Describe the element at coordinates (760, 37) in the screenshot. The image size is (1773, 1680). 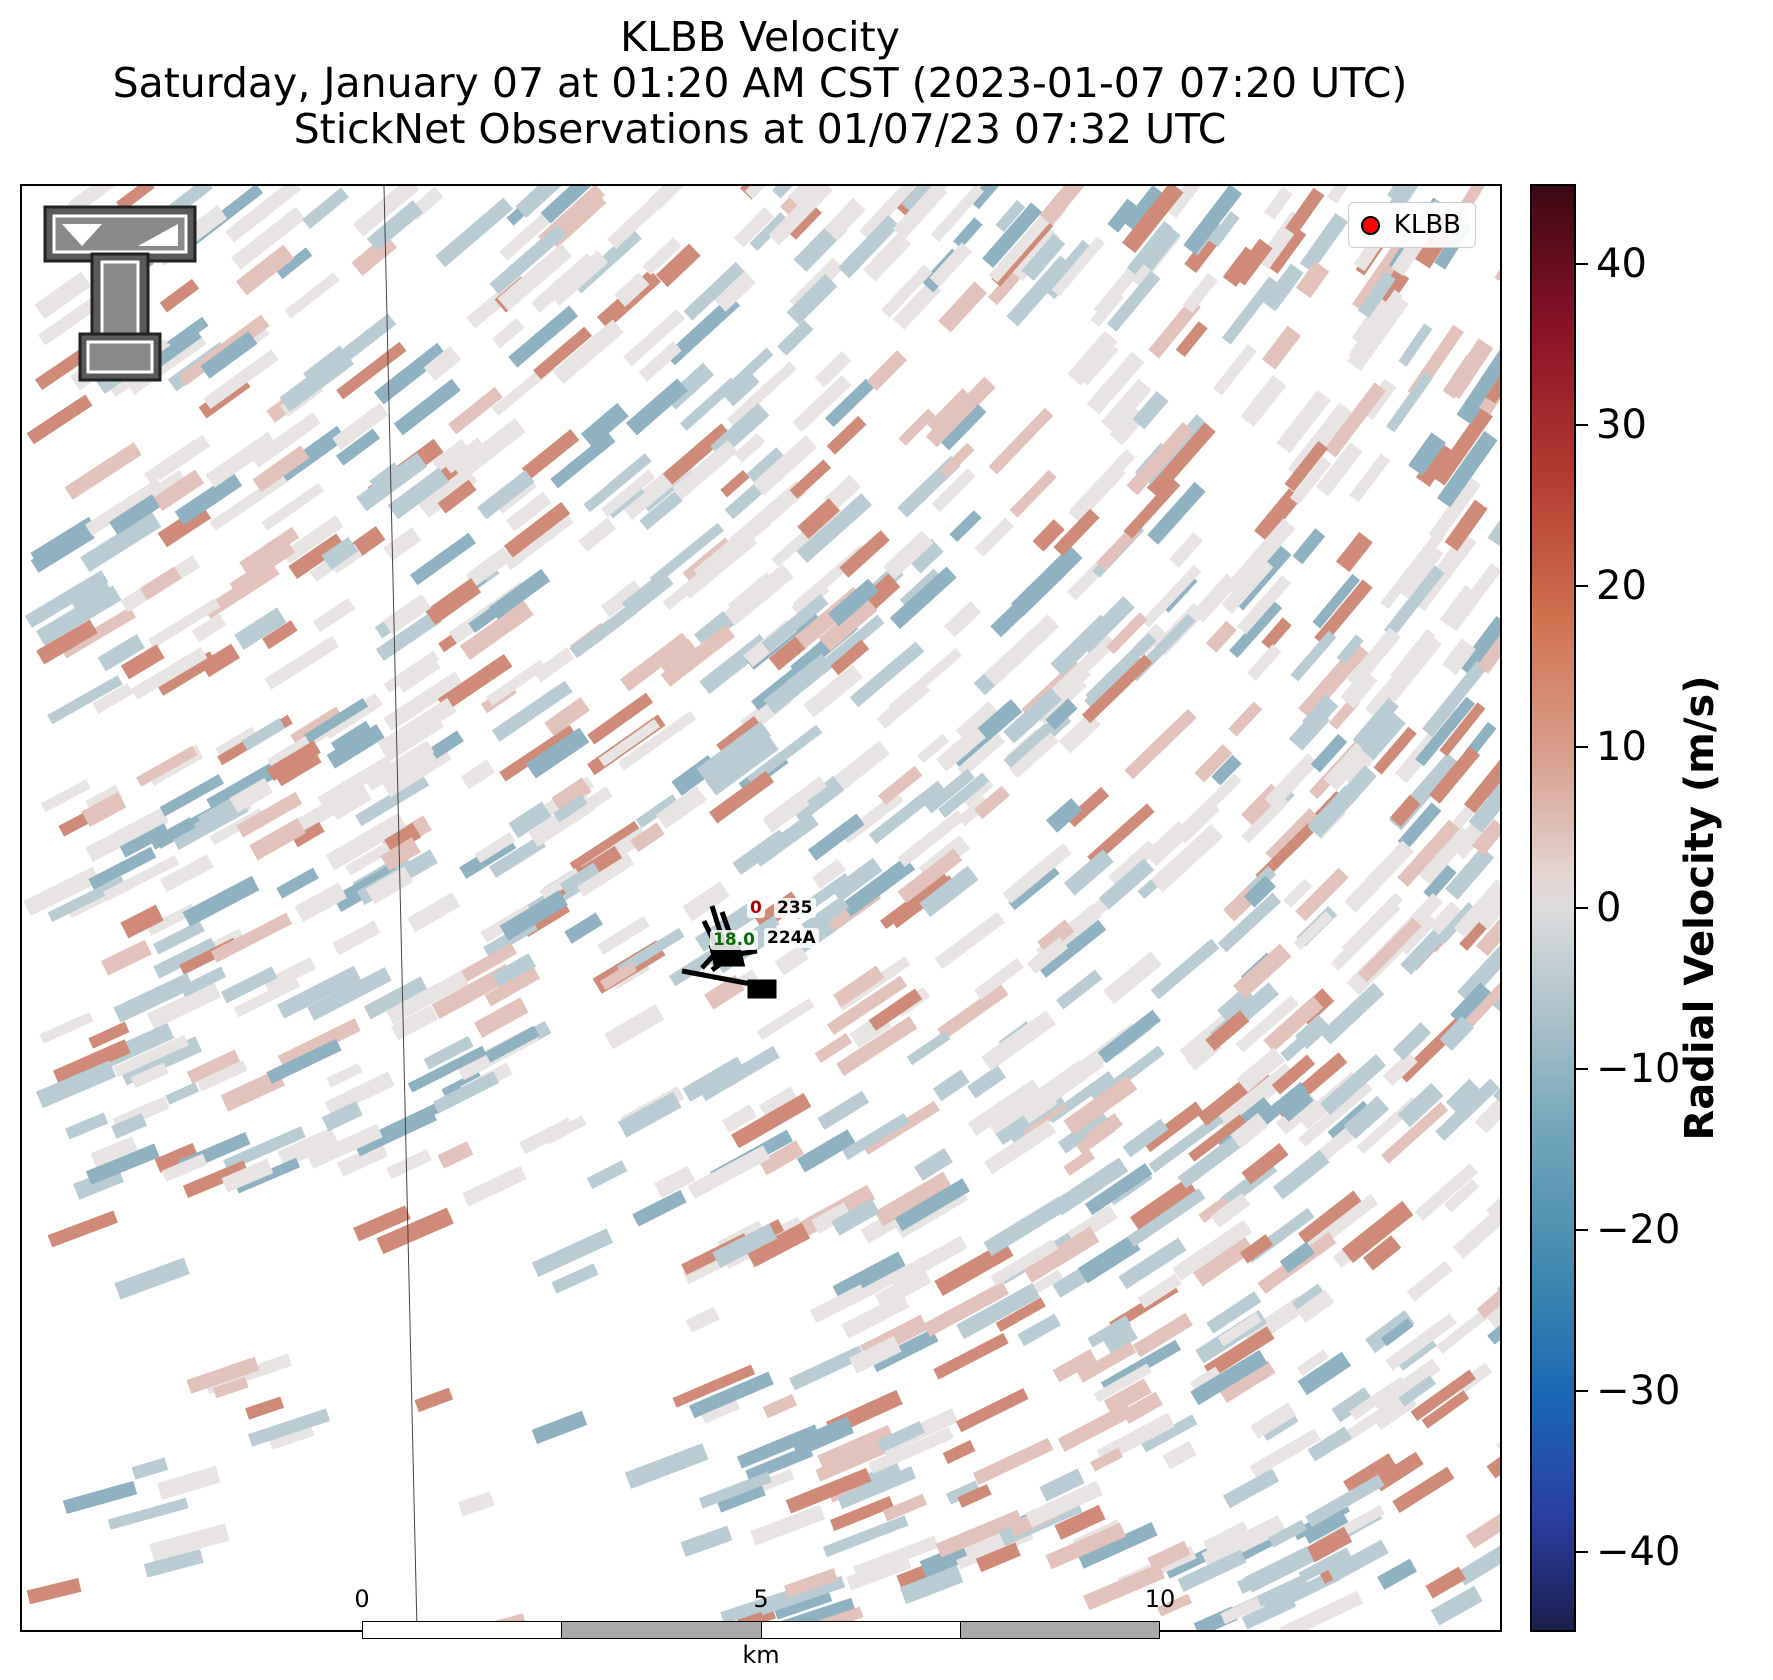
I see `title-line-1: KLBB Velocity` at that location.